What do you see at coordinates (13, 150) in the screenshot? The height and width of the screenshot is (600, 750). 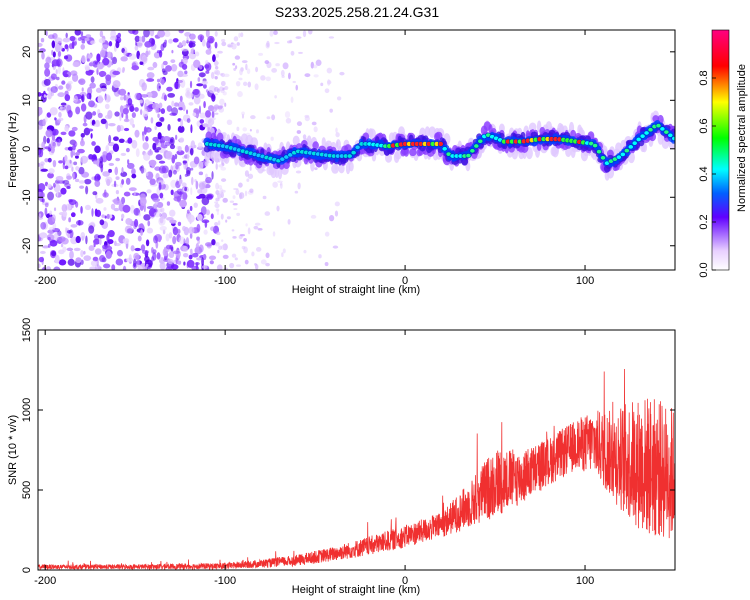 I see `spectrogram-ylabel: Frequency (Hz)` at bounding box center [13, 150].